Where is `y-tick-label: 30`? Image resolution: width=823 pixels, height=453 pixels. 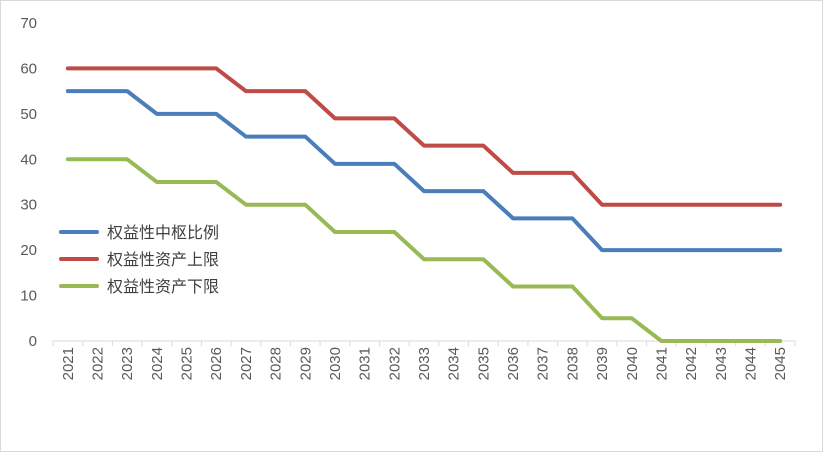 y-tick-label: 30 is located at coordinates (28, 205).